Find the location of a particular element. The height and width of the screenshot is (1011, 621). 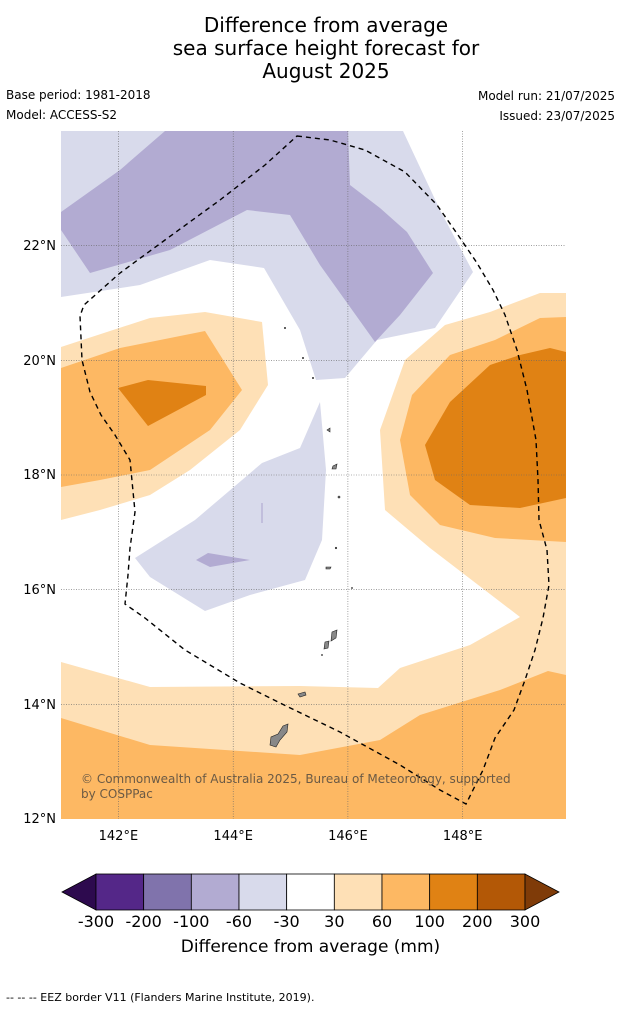

issued-text: Issued: 23/07/2025 is located at coordinates (557, 116).